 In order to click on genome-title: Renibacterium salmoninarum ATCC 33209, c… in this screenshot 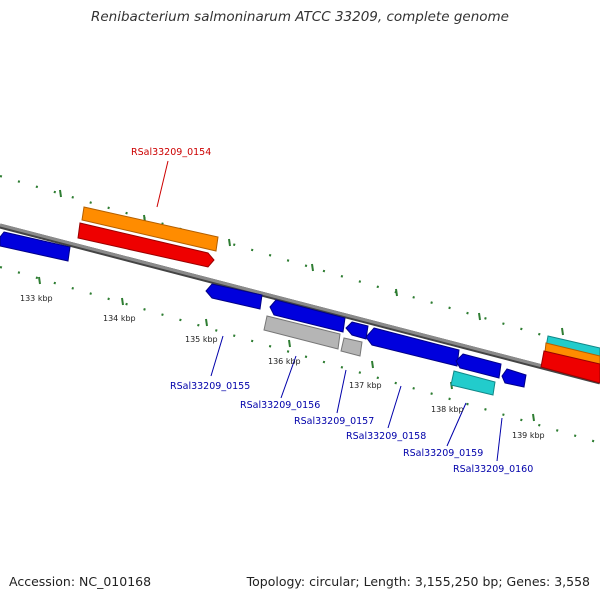, I will do `click(300, 17)`.